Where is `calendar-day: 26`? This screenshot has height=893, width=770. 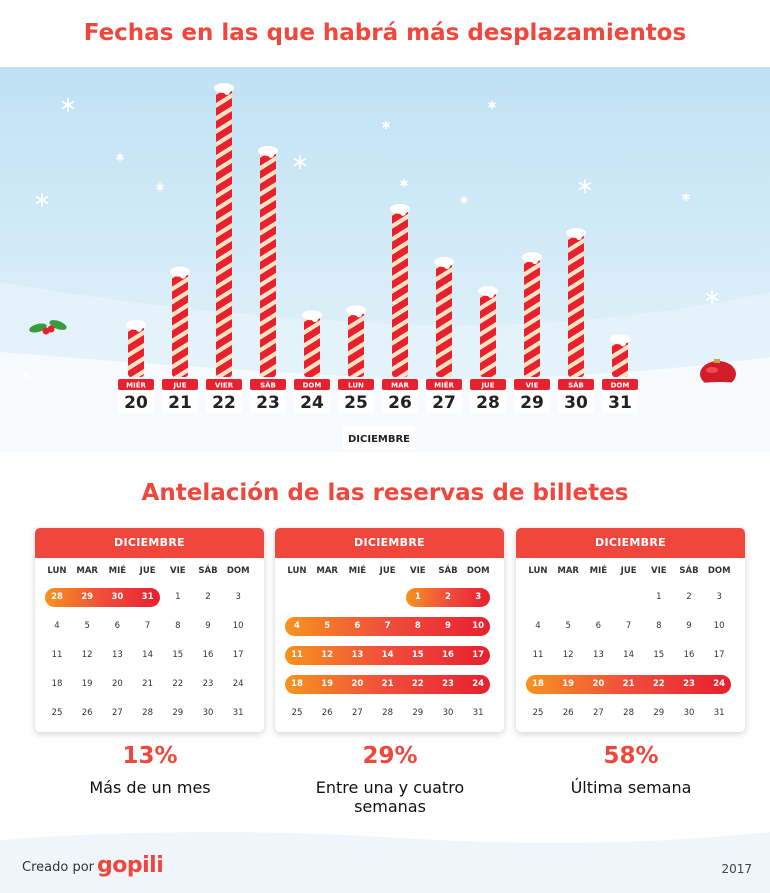 calendar-day: 26 is located at coordinates (327, 713).